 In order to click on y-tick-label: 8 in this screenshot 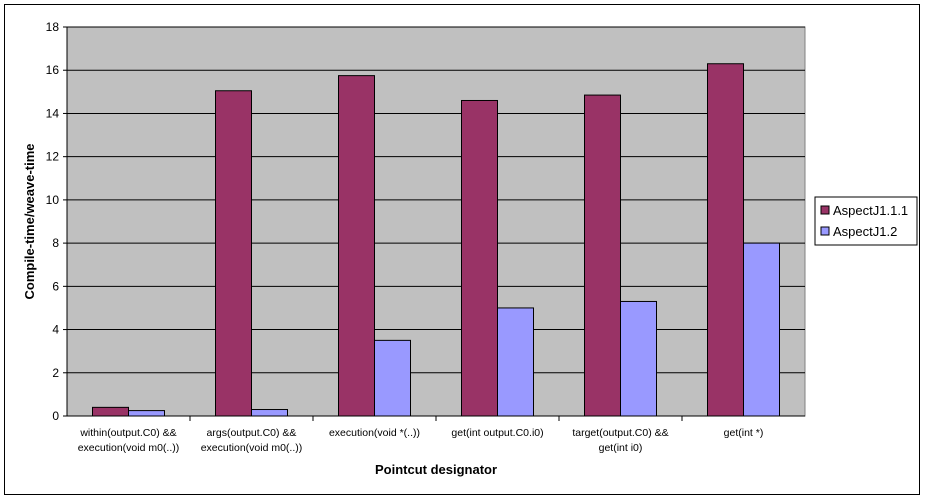, I will do `click(55, 243)`.